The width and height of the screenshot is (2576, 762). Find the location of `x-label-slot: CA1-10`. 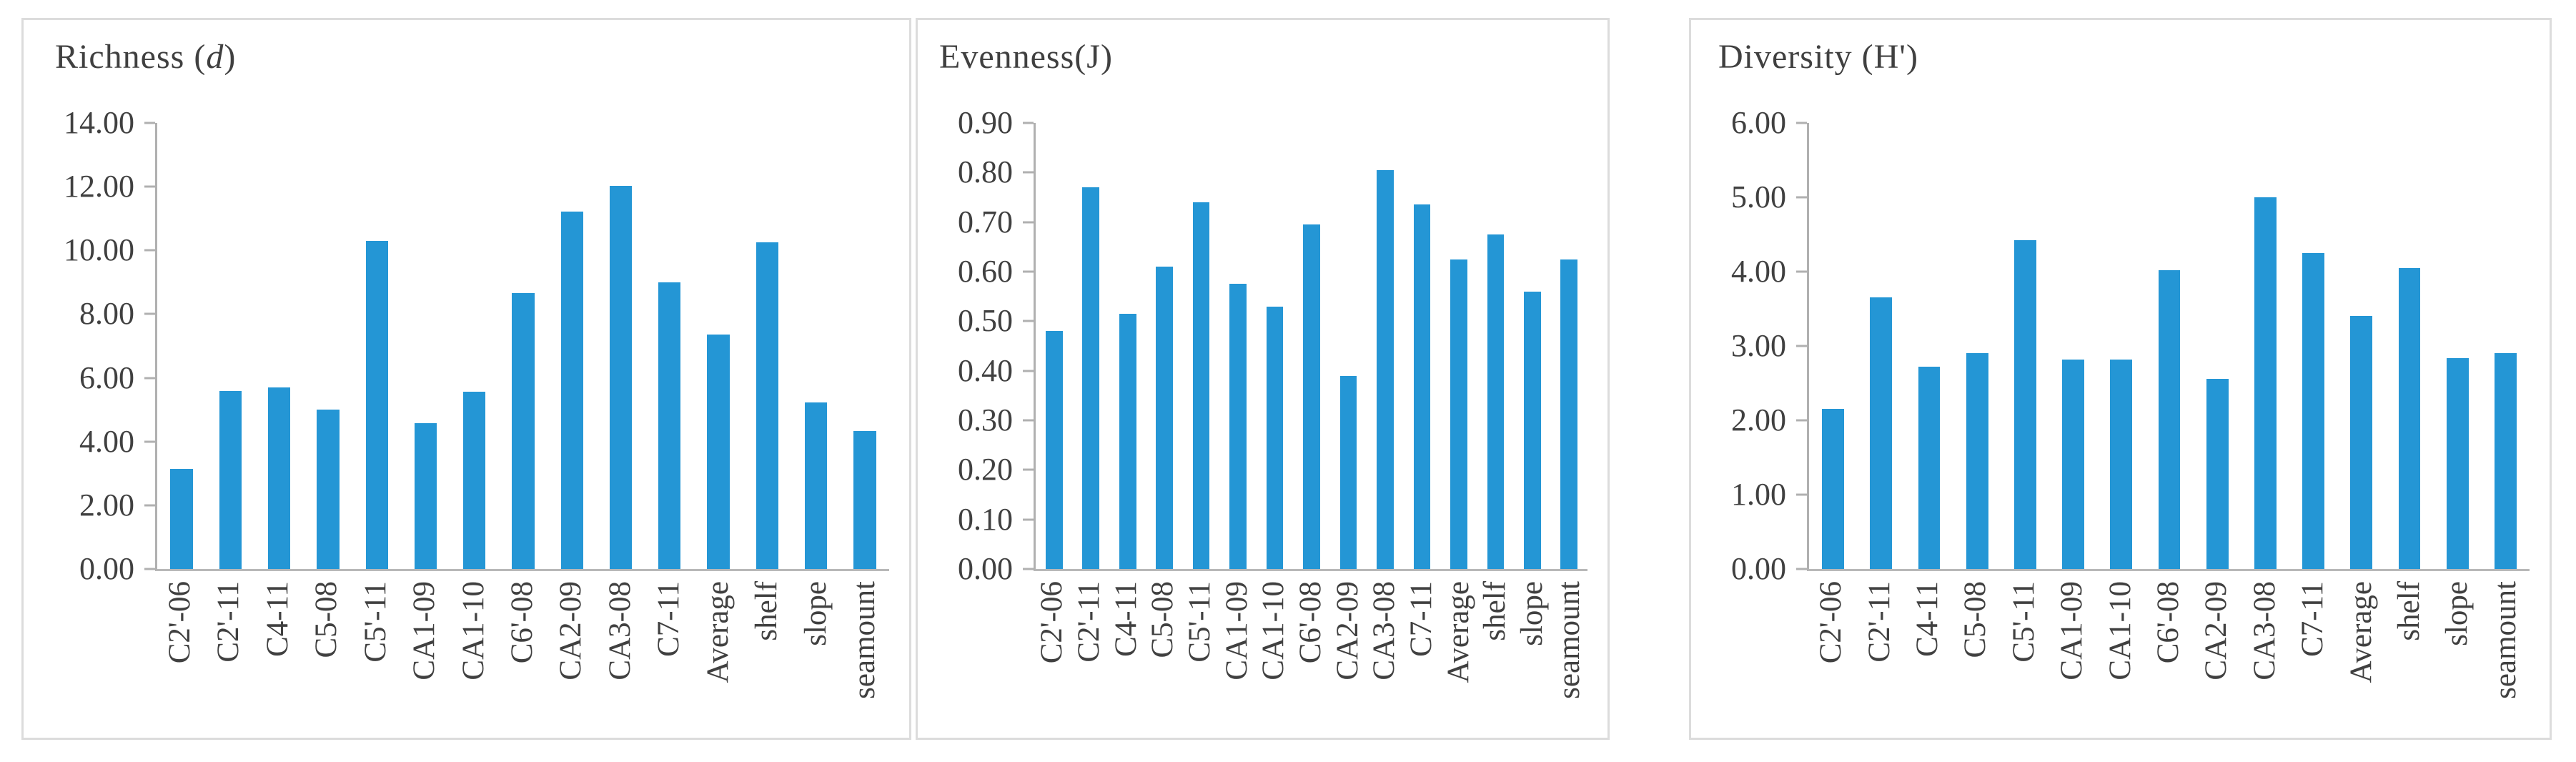

x-label-slot: CA1-10 is located at coordinates (473, 651).